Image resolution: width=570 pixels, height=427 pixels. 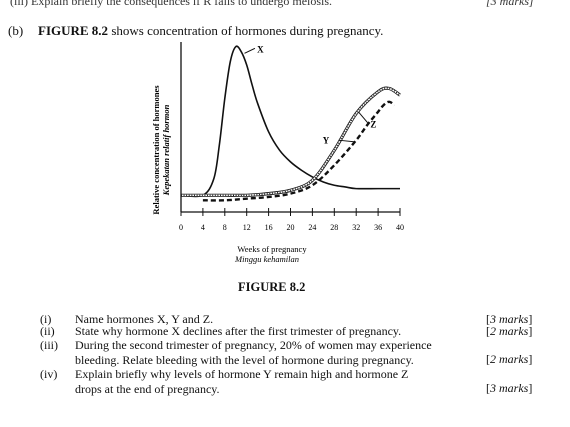 I want to click on question-number: (iii), so click(x=49, y=345).